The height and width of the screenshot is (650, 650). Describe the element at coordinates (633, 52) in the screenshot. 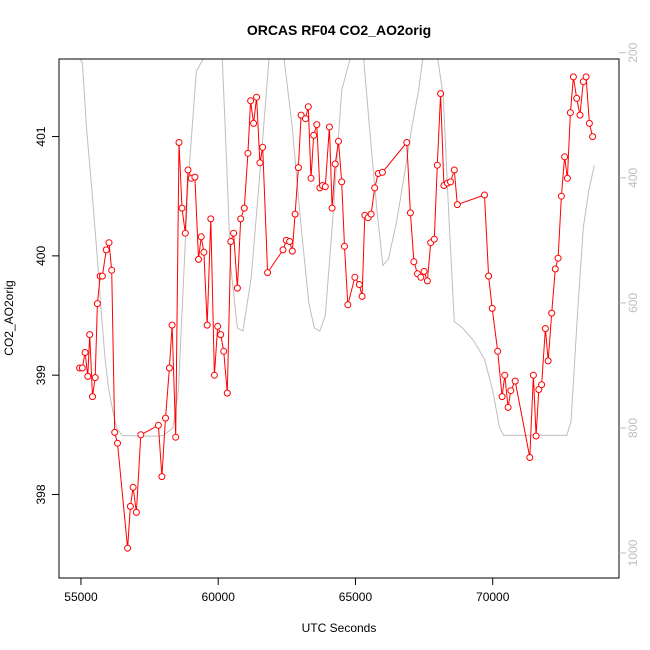

I see `y2-tick-label: 200` at that location.